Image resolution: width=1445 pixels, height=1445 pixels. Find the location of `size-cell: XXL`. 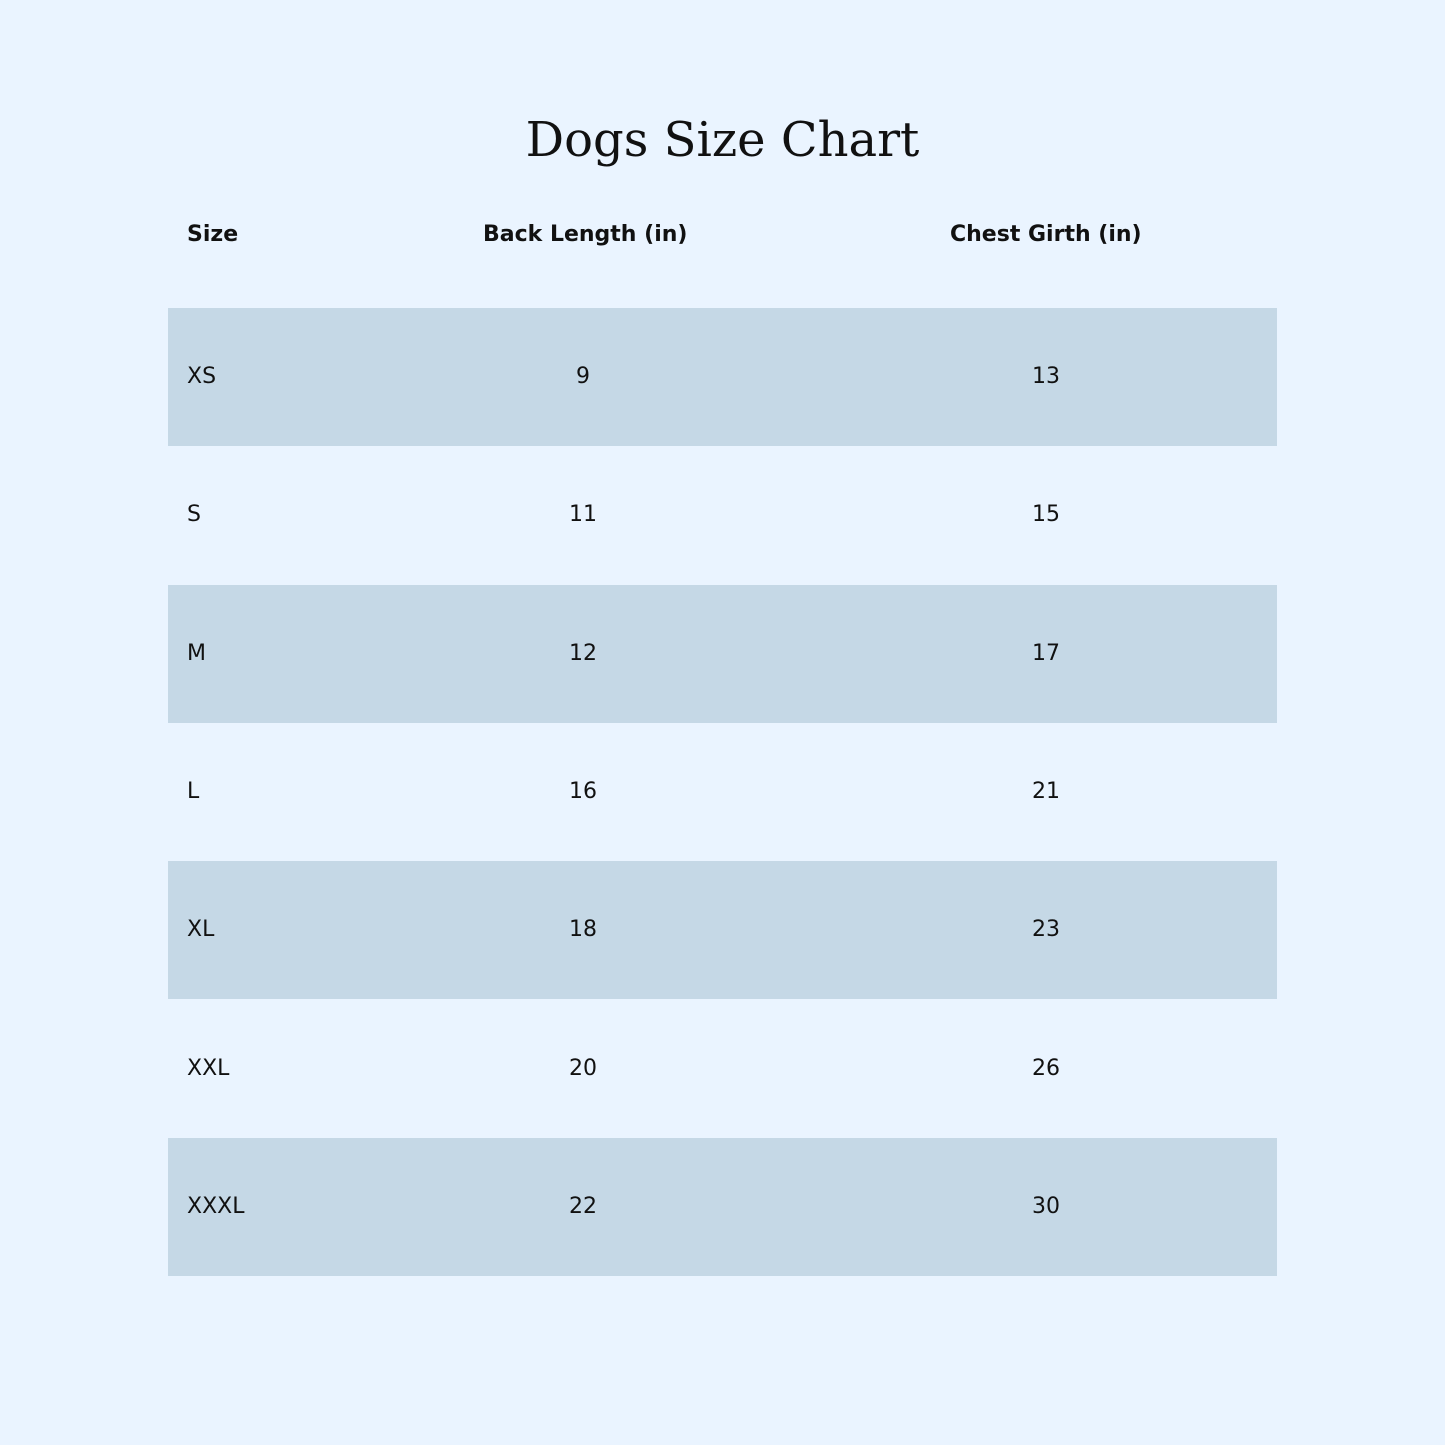

size-cell: XXL is located at coordinates (208, 1068).